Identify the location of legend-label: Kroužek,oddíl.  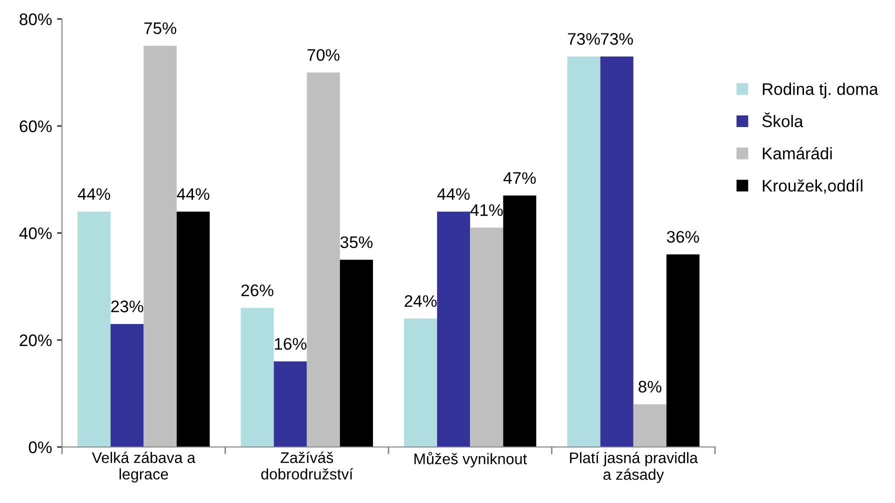
(812, 186).